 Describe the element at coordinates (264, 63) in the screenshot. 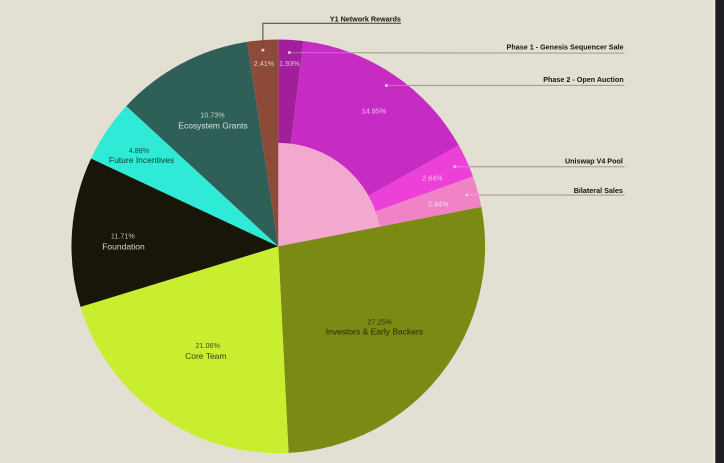

I see `svg-text: 2.41%` at that location.